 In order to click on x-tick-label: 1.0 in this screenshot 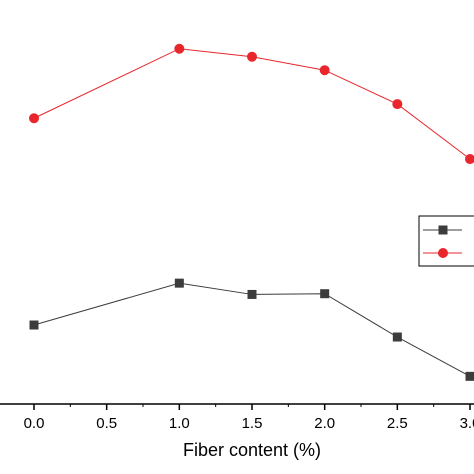, I will do `click(179, 423)`.